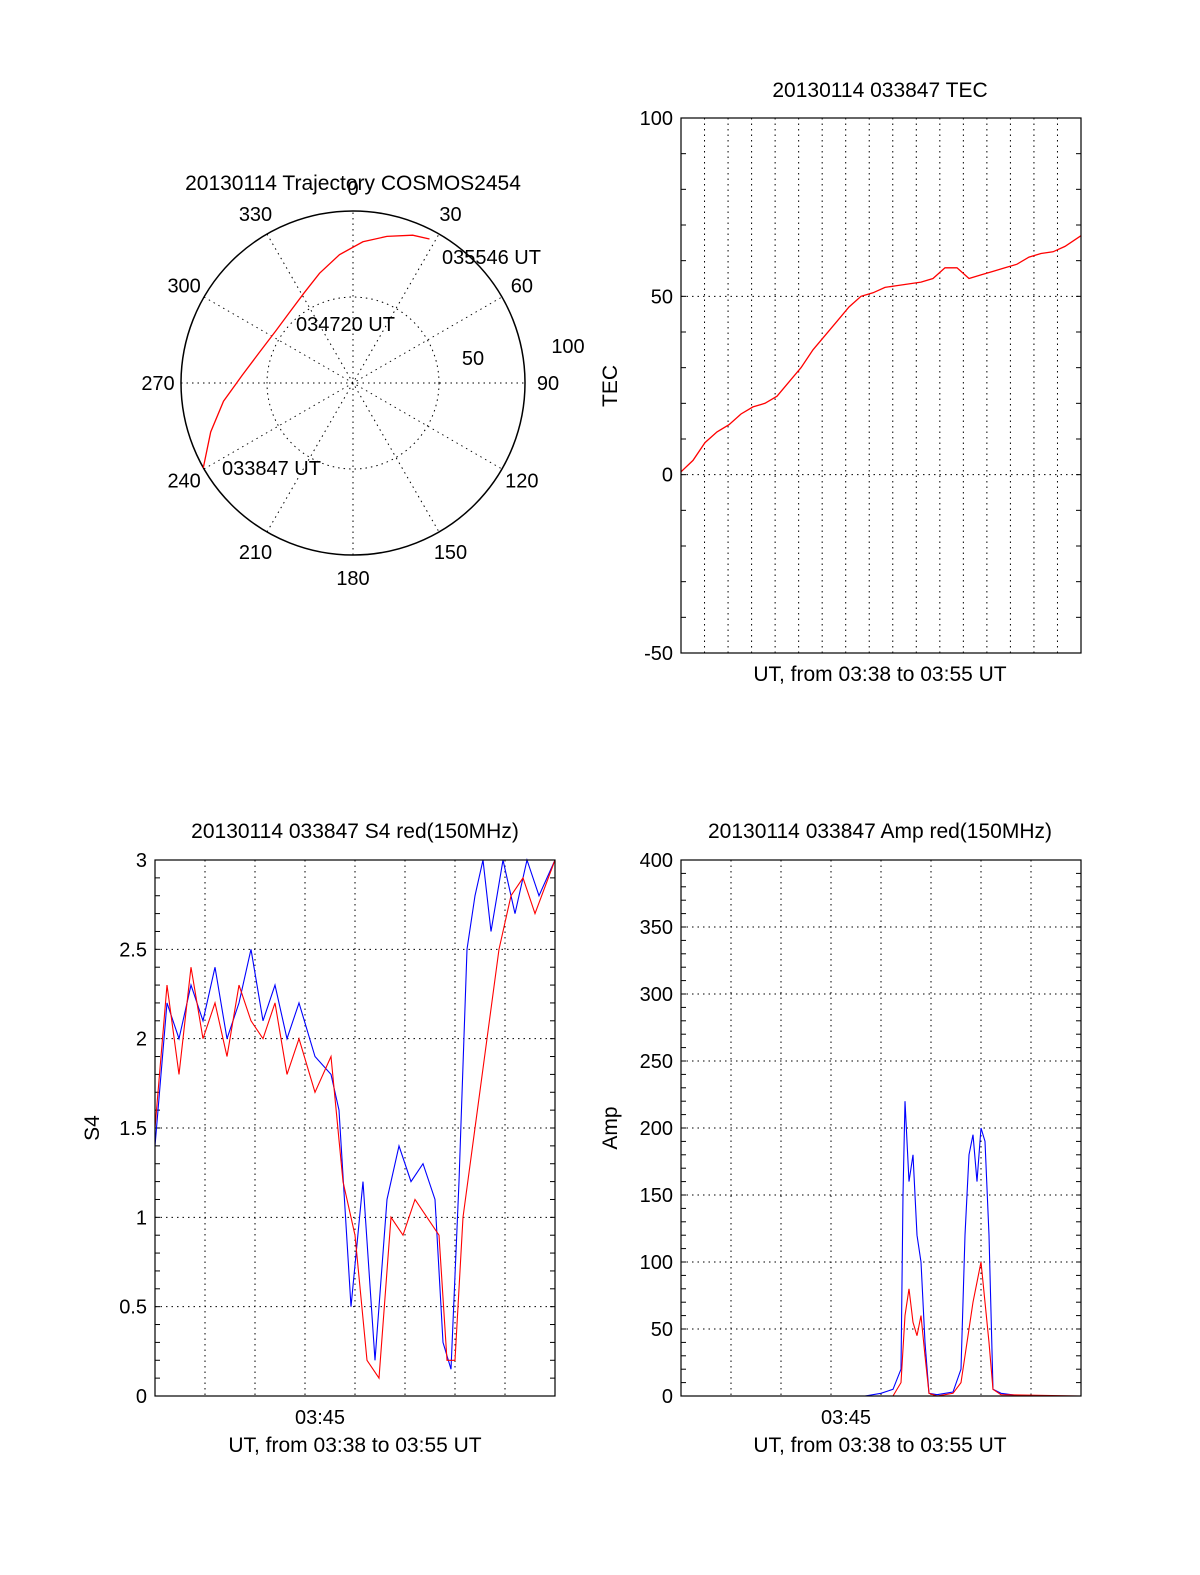 The width and height of the screenshot is (1200, 1575). What do you see at coordinates (183, 287) in the screenshot?
I see `polar-azimuth-label: 300` at bounding box center [183, 287].